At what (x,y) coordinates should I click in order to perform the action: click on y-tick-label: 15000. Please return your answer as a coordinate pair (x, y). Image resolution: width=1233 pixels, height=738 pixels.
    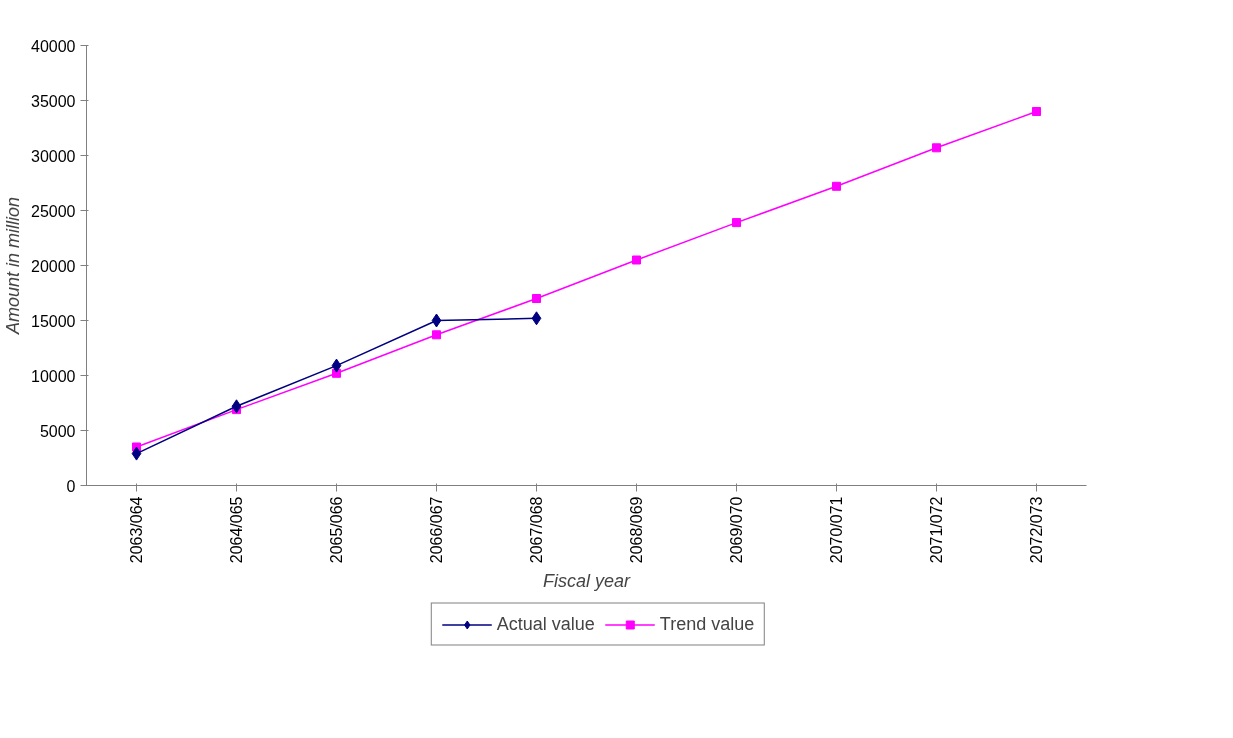
    Looking at the image, I should click on (53, 321).